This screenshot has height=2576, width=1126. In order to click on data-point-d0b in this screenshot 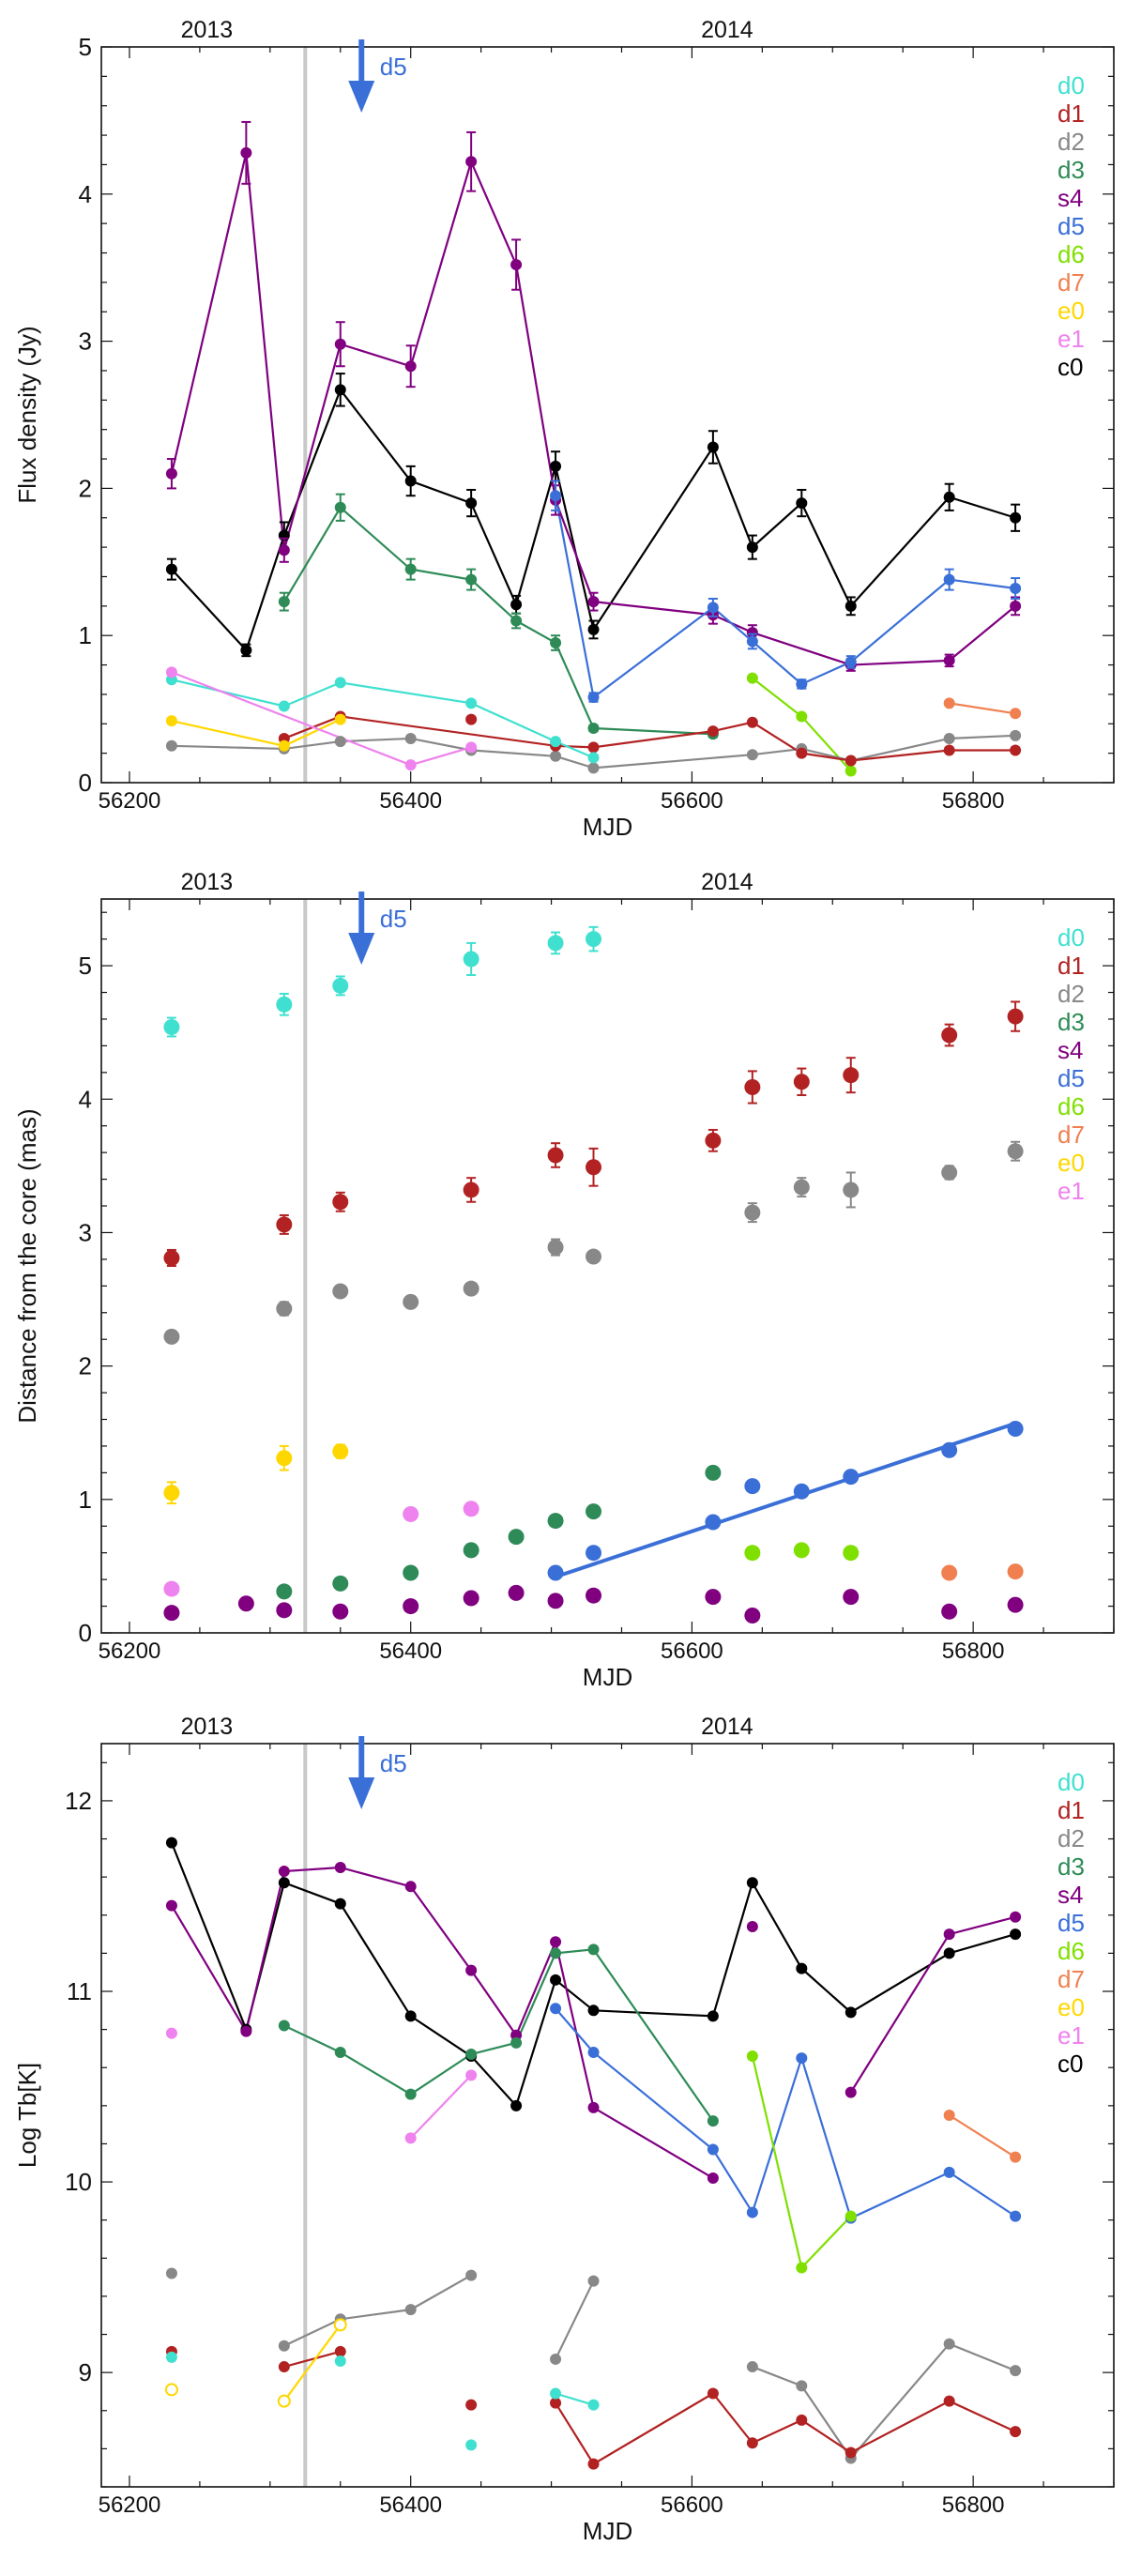, I will do `click(340, 2361)`.